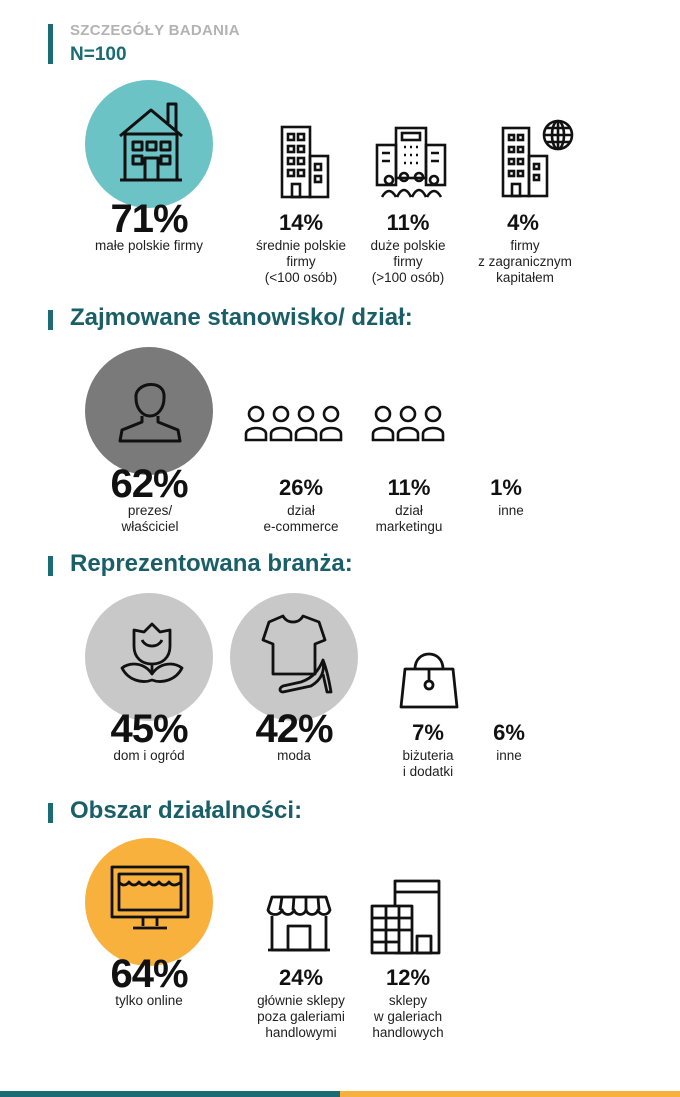 The height and width of the screenshot is (1097, 680). Describe the element at coordinates (408, 1000) in the screenshot. I see `label-mall-line-1: sklepy` at that location.